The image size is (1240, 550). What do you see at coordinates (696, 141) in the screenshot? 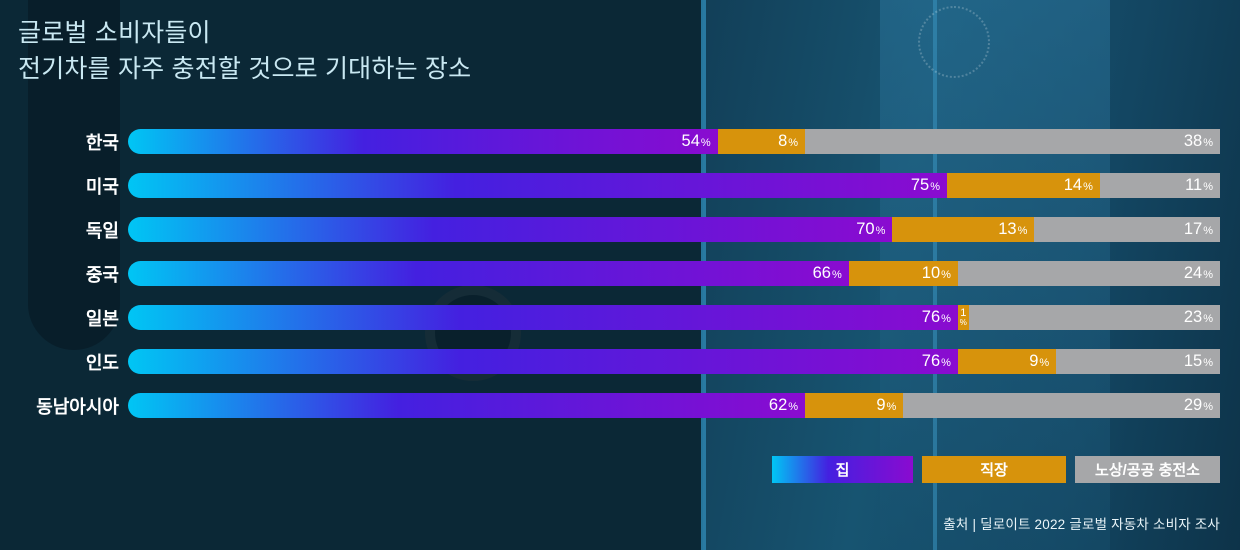
I see `bar-value-label: 54%` at bounding box center [696, 141].